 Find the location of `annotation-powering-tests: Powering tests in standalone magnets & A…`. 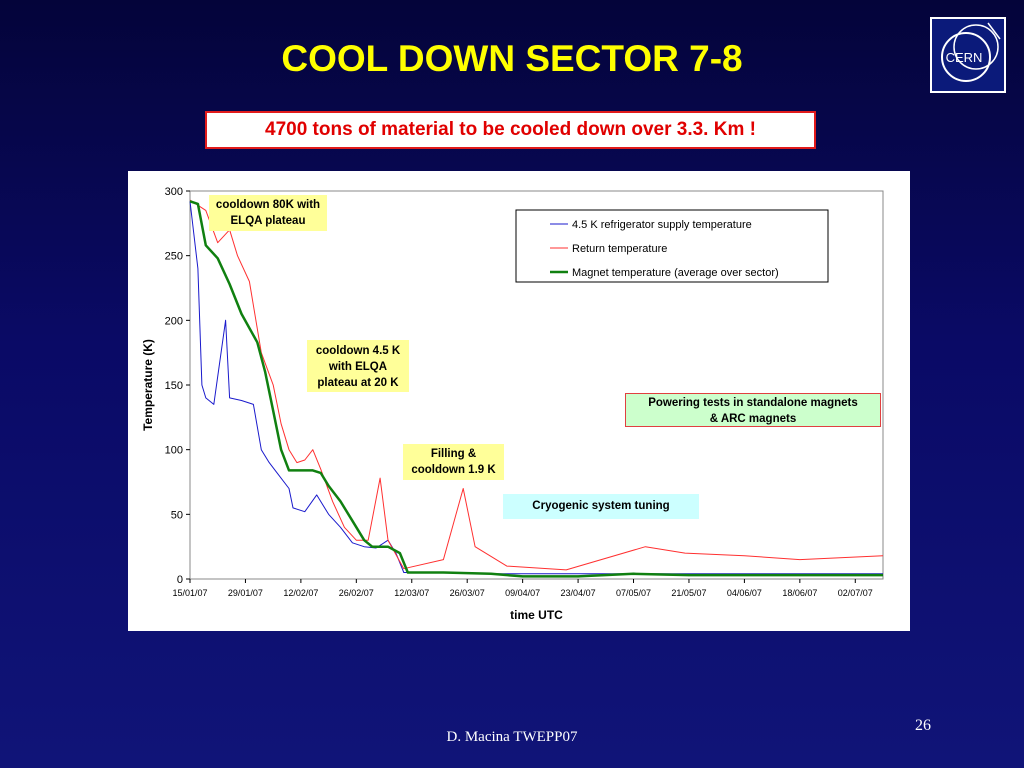

annotation-powering-tests: Powering tests in standalone magnets & A… is located at coordinates (753, 410).